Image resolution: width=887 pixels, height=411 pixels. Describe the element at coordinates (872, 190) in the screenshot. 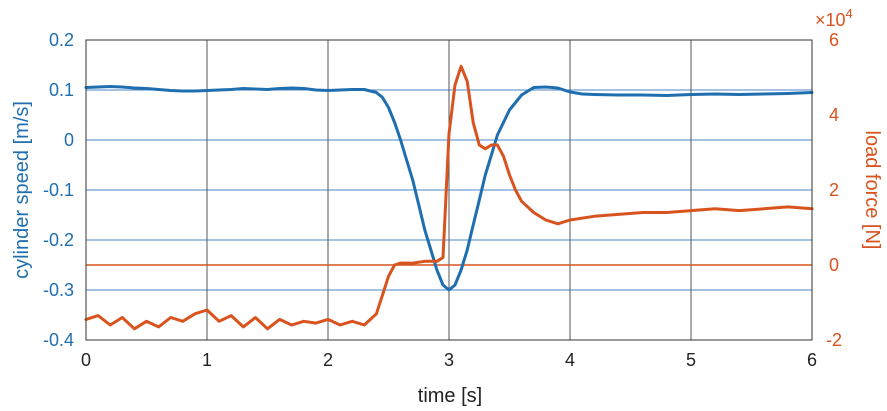

I see `right-axis-label: load force [N]` at that location.